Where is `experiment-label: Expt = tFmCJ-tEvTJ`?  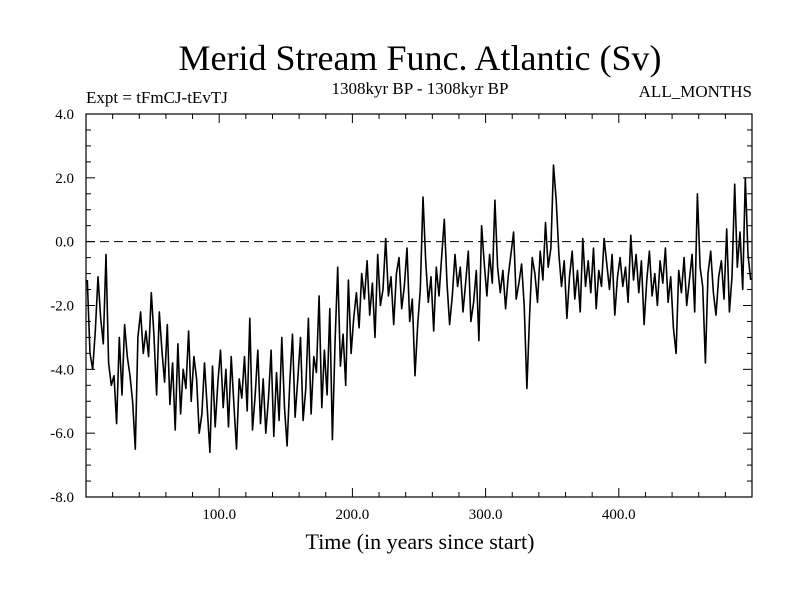
experiment-label: Expt = tFmCJ-tEvTJ is located at coordinates (157, 97).